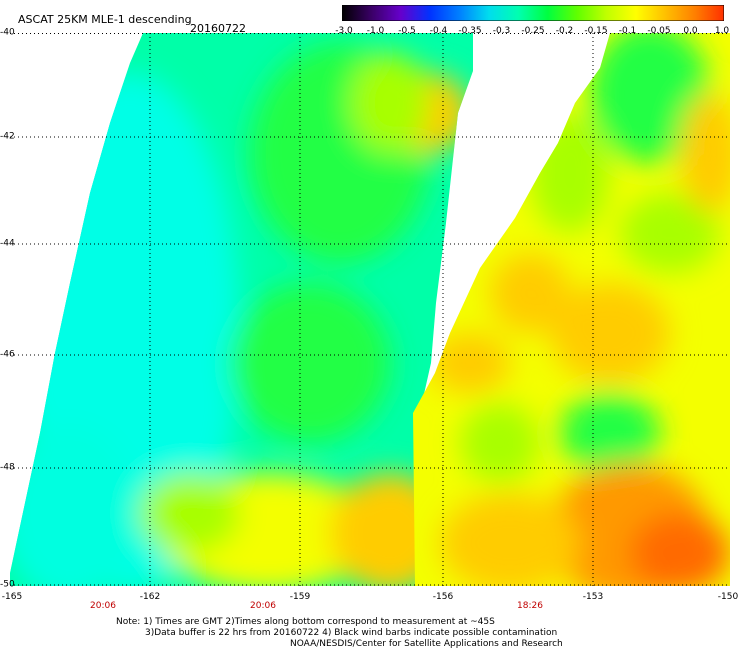  I want to click on lat-label-40: -40, so click(7, 32).